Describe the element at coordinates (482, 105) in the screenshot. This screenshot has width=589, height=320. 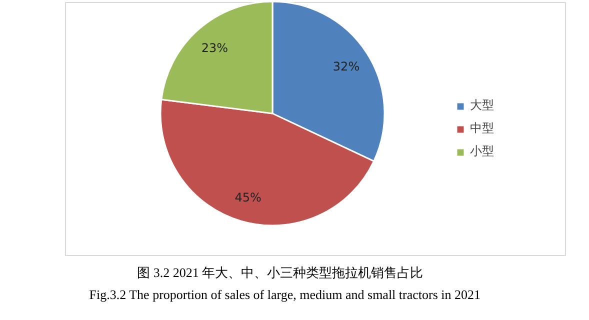
I see `legend-label: 大型` at that location.